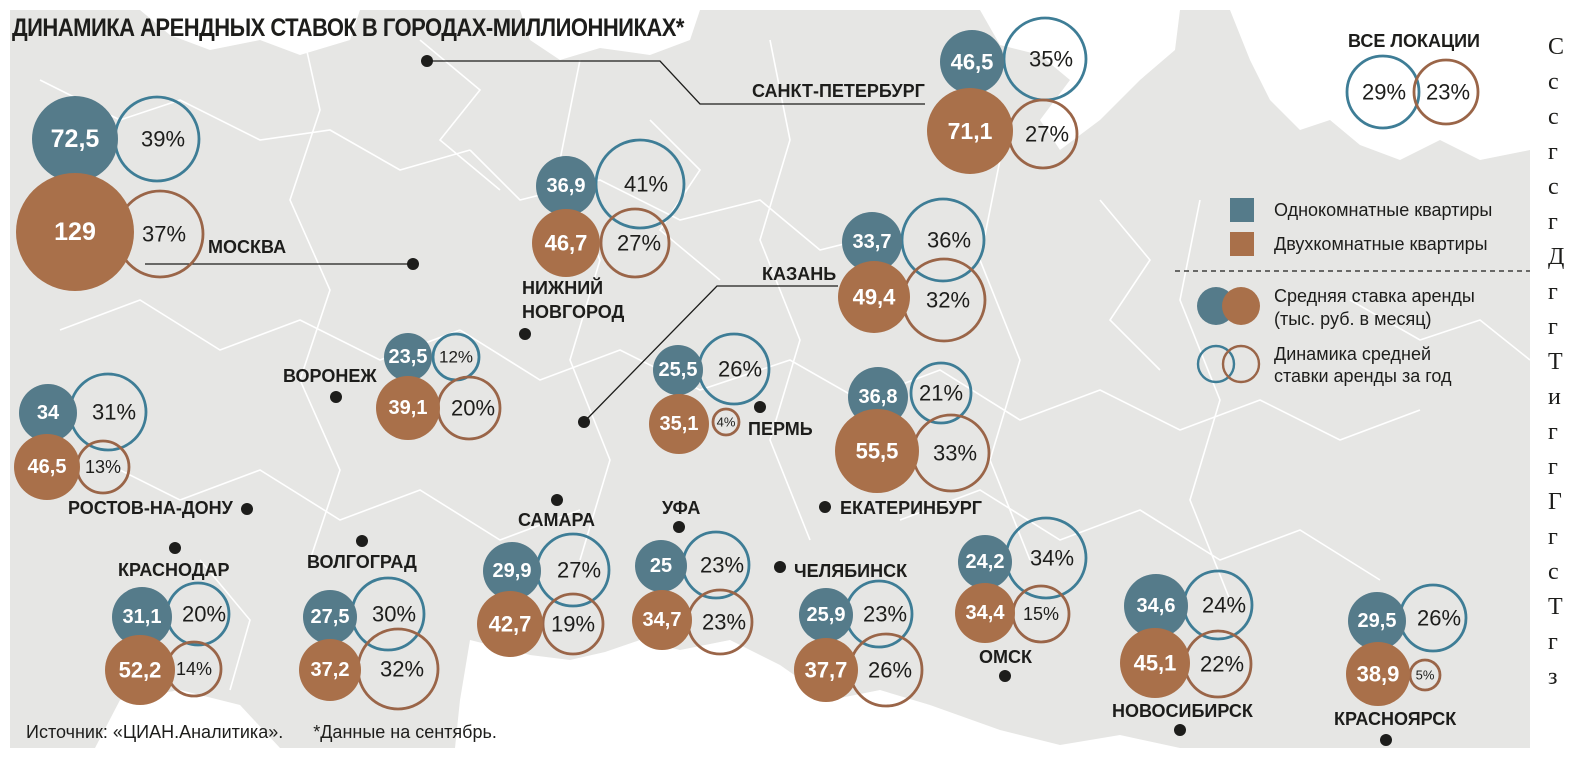 Image resolution: width=1581 pixels, height=758 pixels. Describe the element at coordinates (1556, 47) in the screenshot. I see `edge-text-line: С` at that location.